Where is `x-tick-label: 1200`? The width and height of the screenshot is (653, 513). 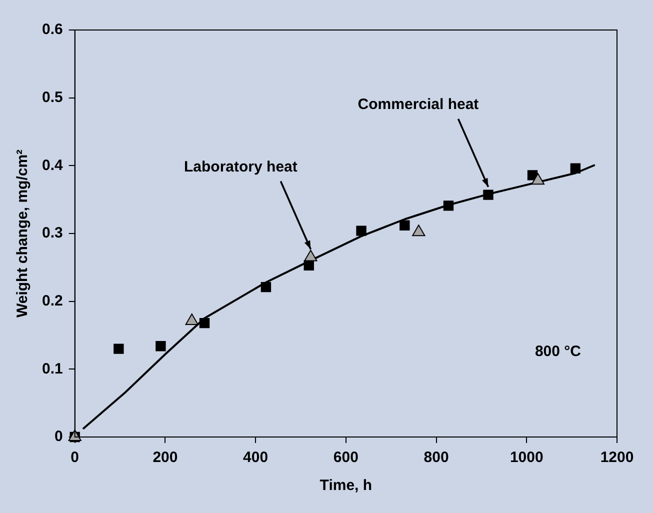 x-tick-label: 1200 is located at coordinates (617, 457).